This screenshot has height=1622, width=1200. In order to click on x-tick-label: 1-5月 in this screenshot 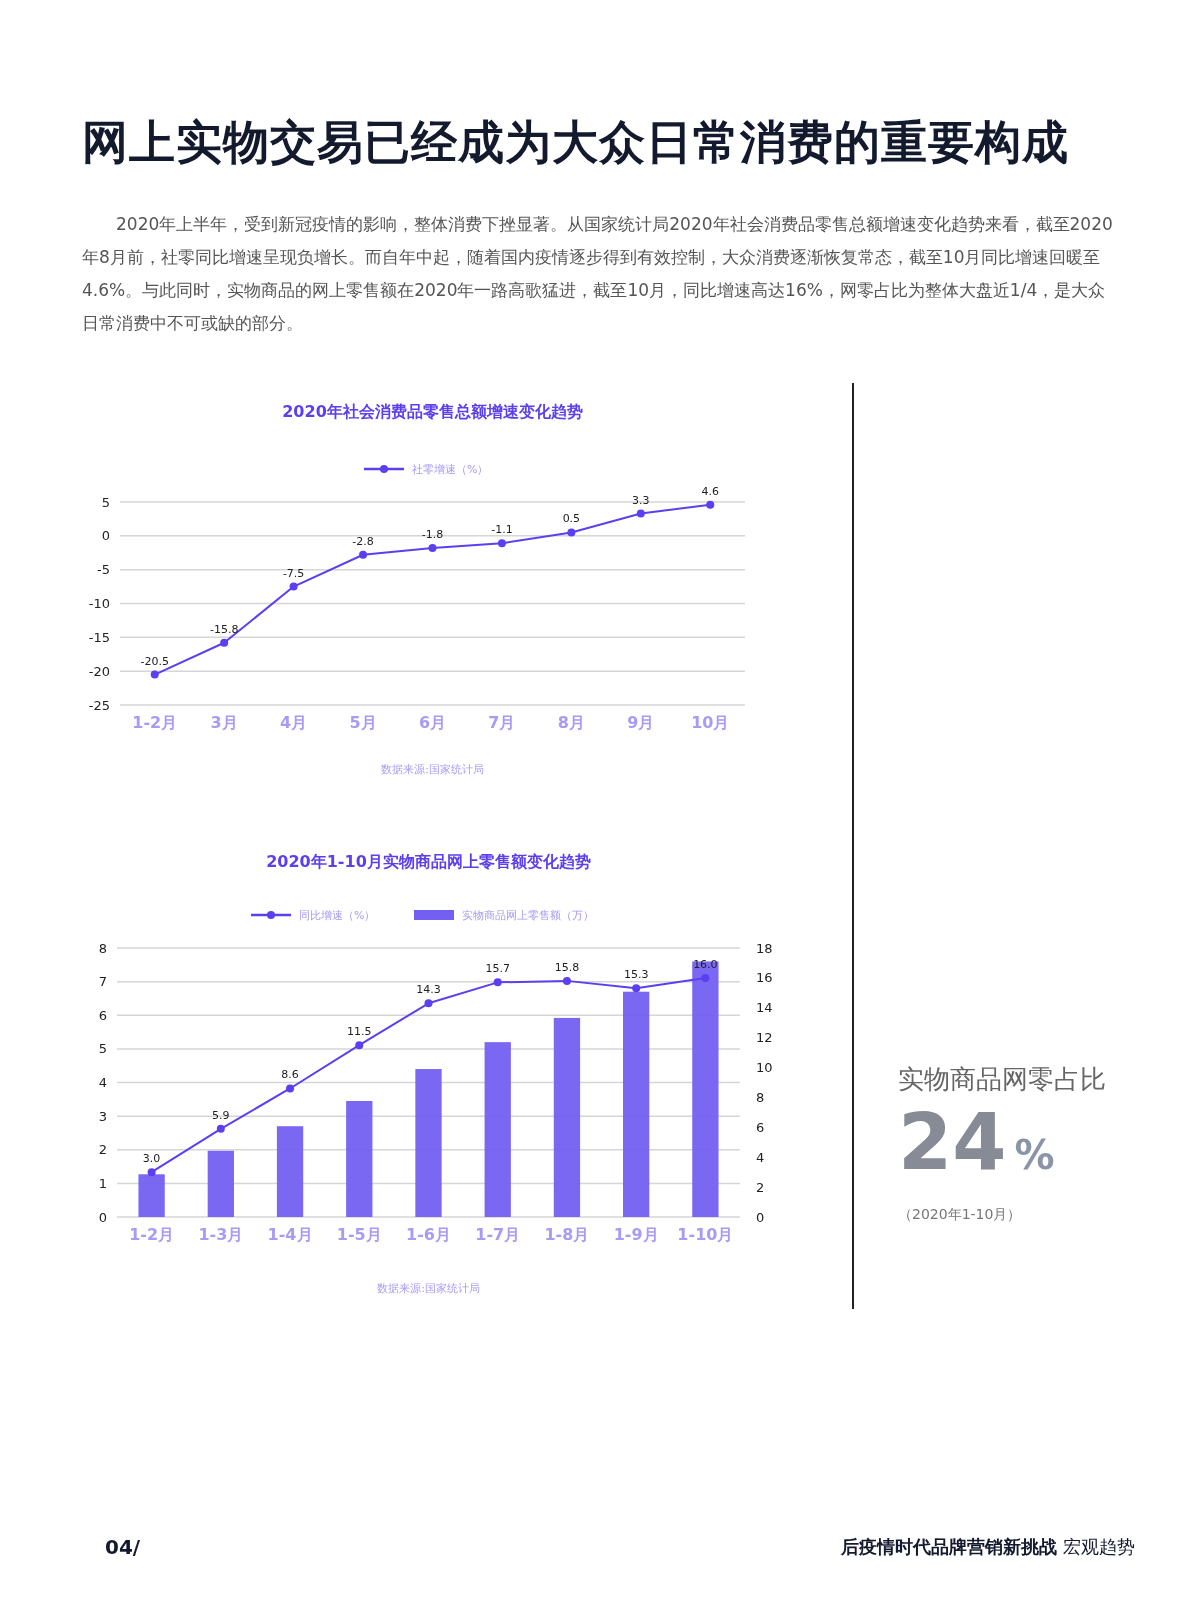, I will do `click(359, 1234)`.